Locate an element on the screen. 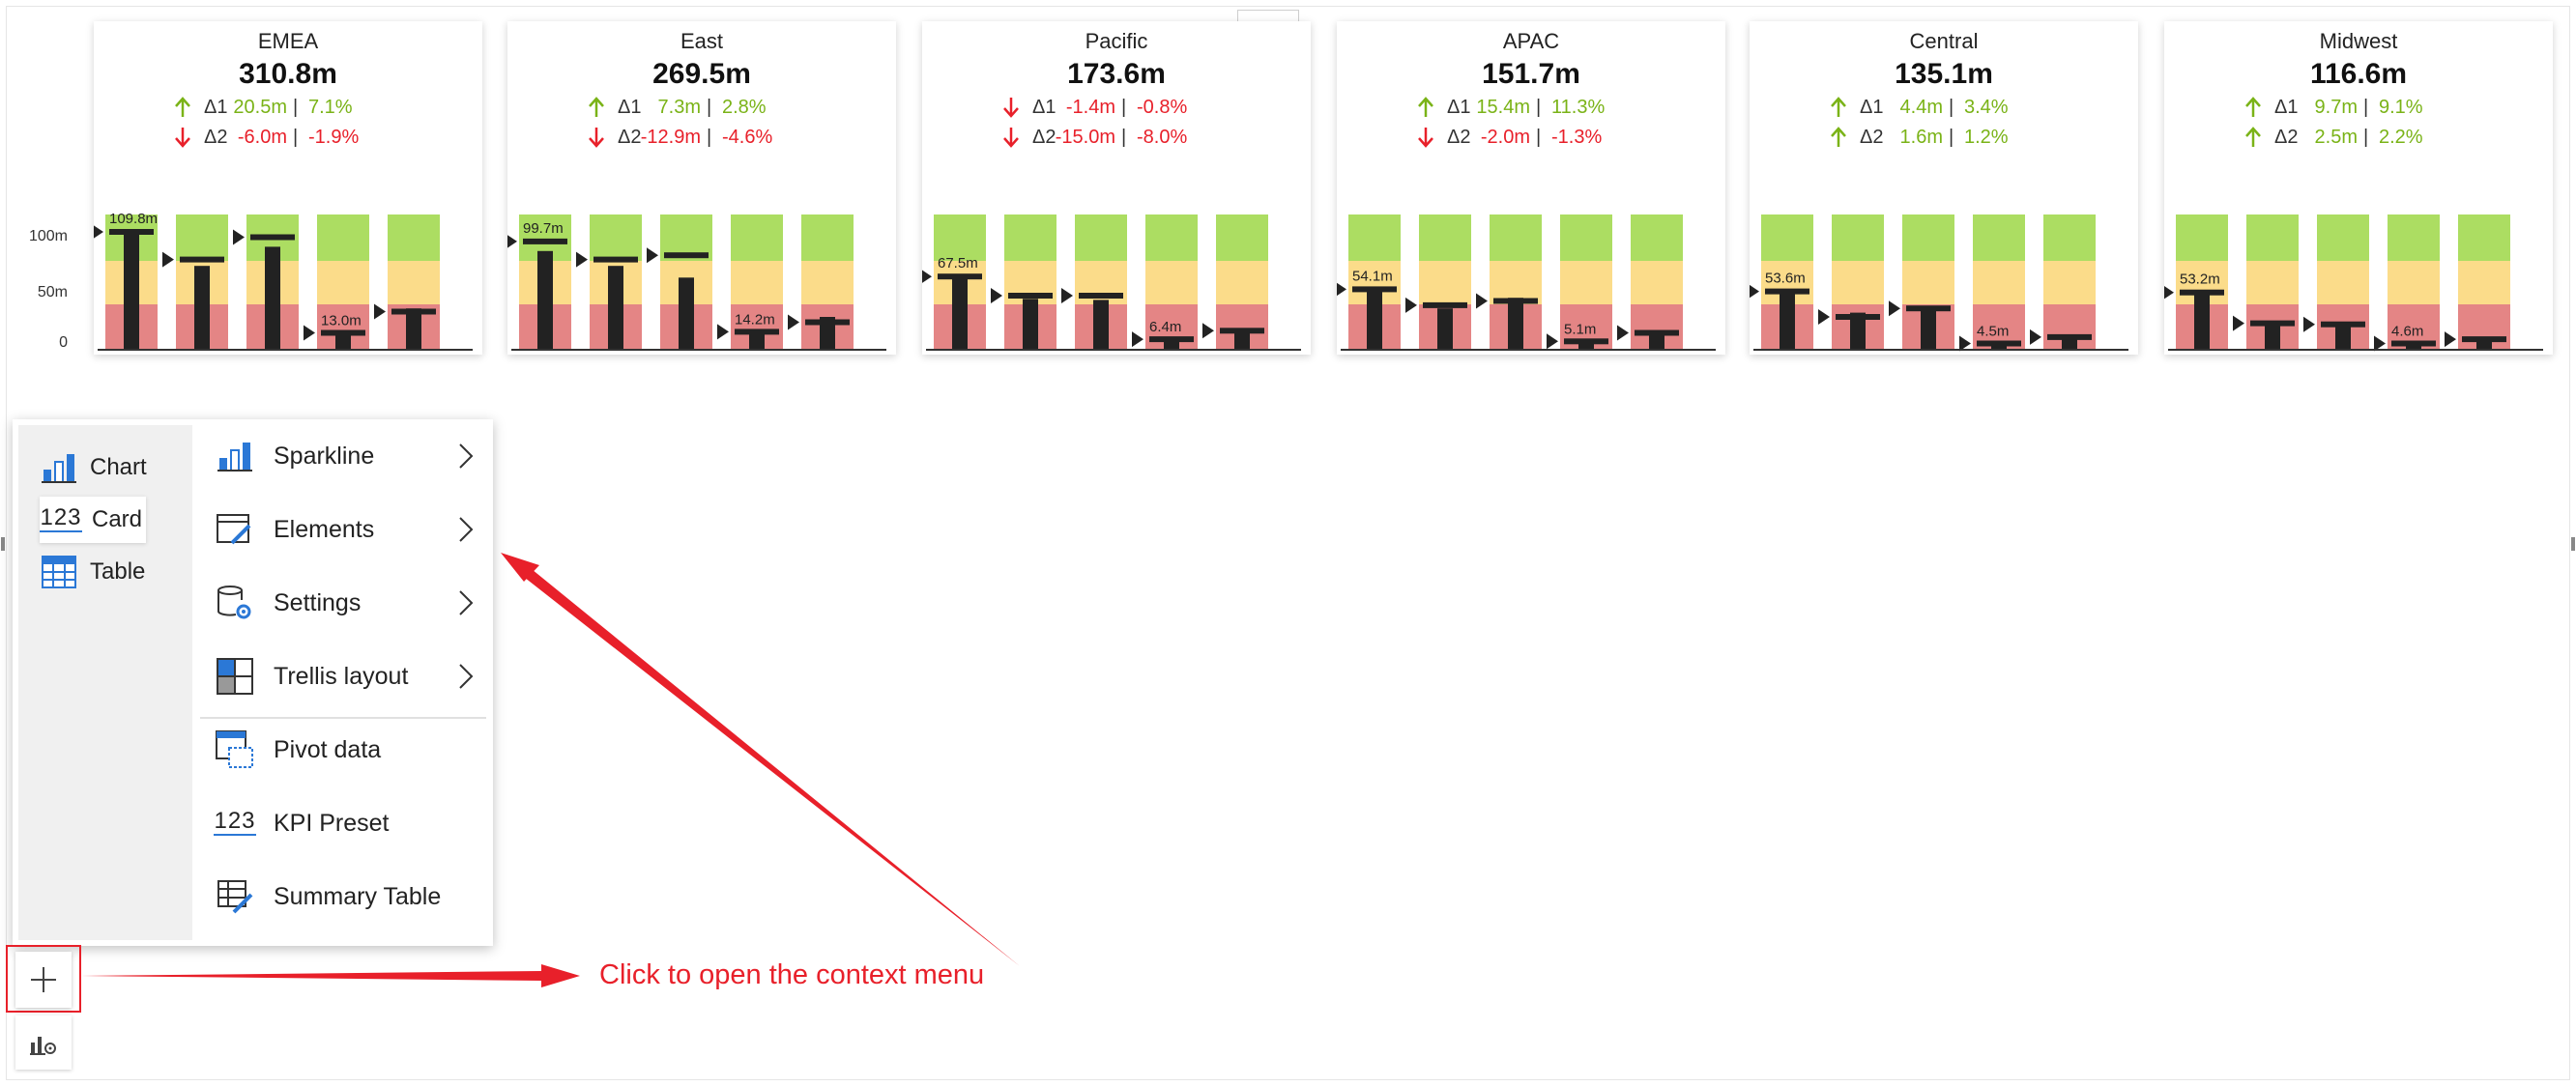 The width and height of the screenshot is (2576, 1086). delta-percent: 7.1% is located at coordinates (330, 107).